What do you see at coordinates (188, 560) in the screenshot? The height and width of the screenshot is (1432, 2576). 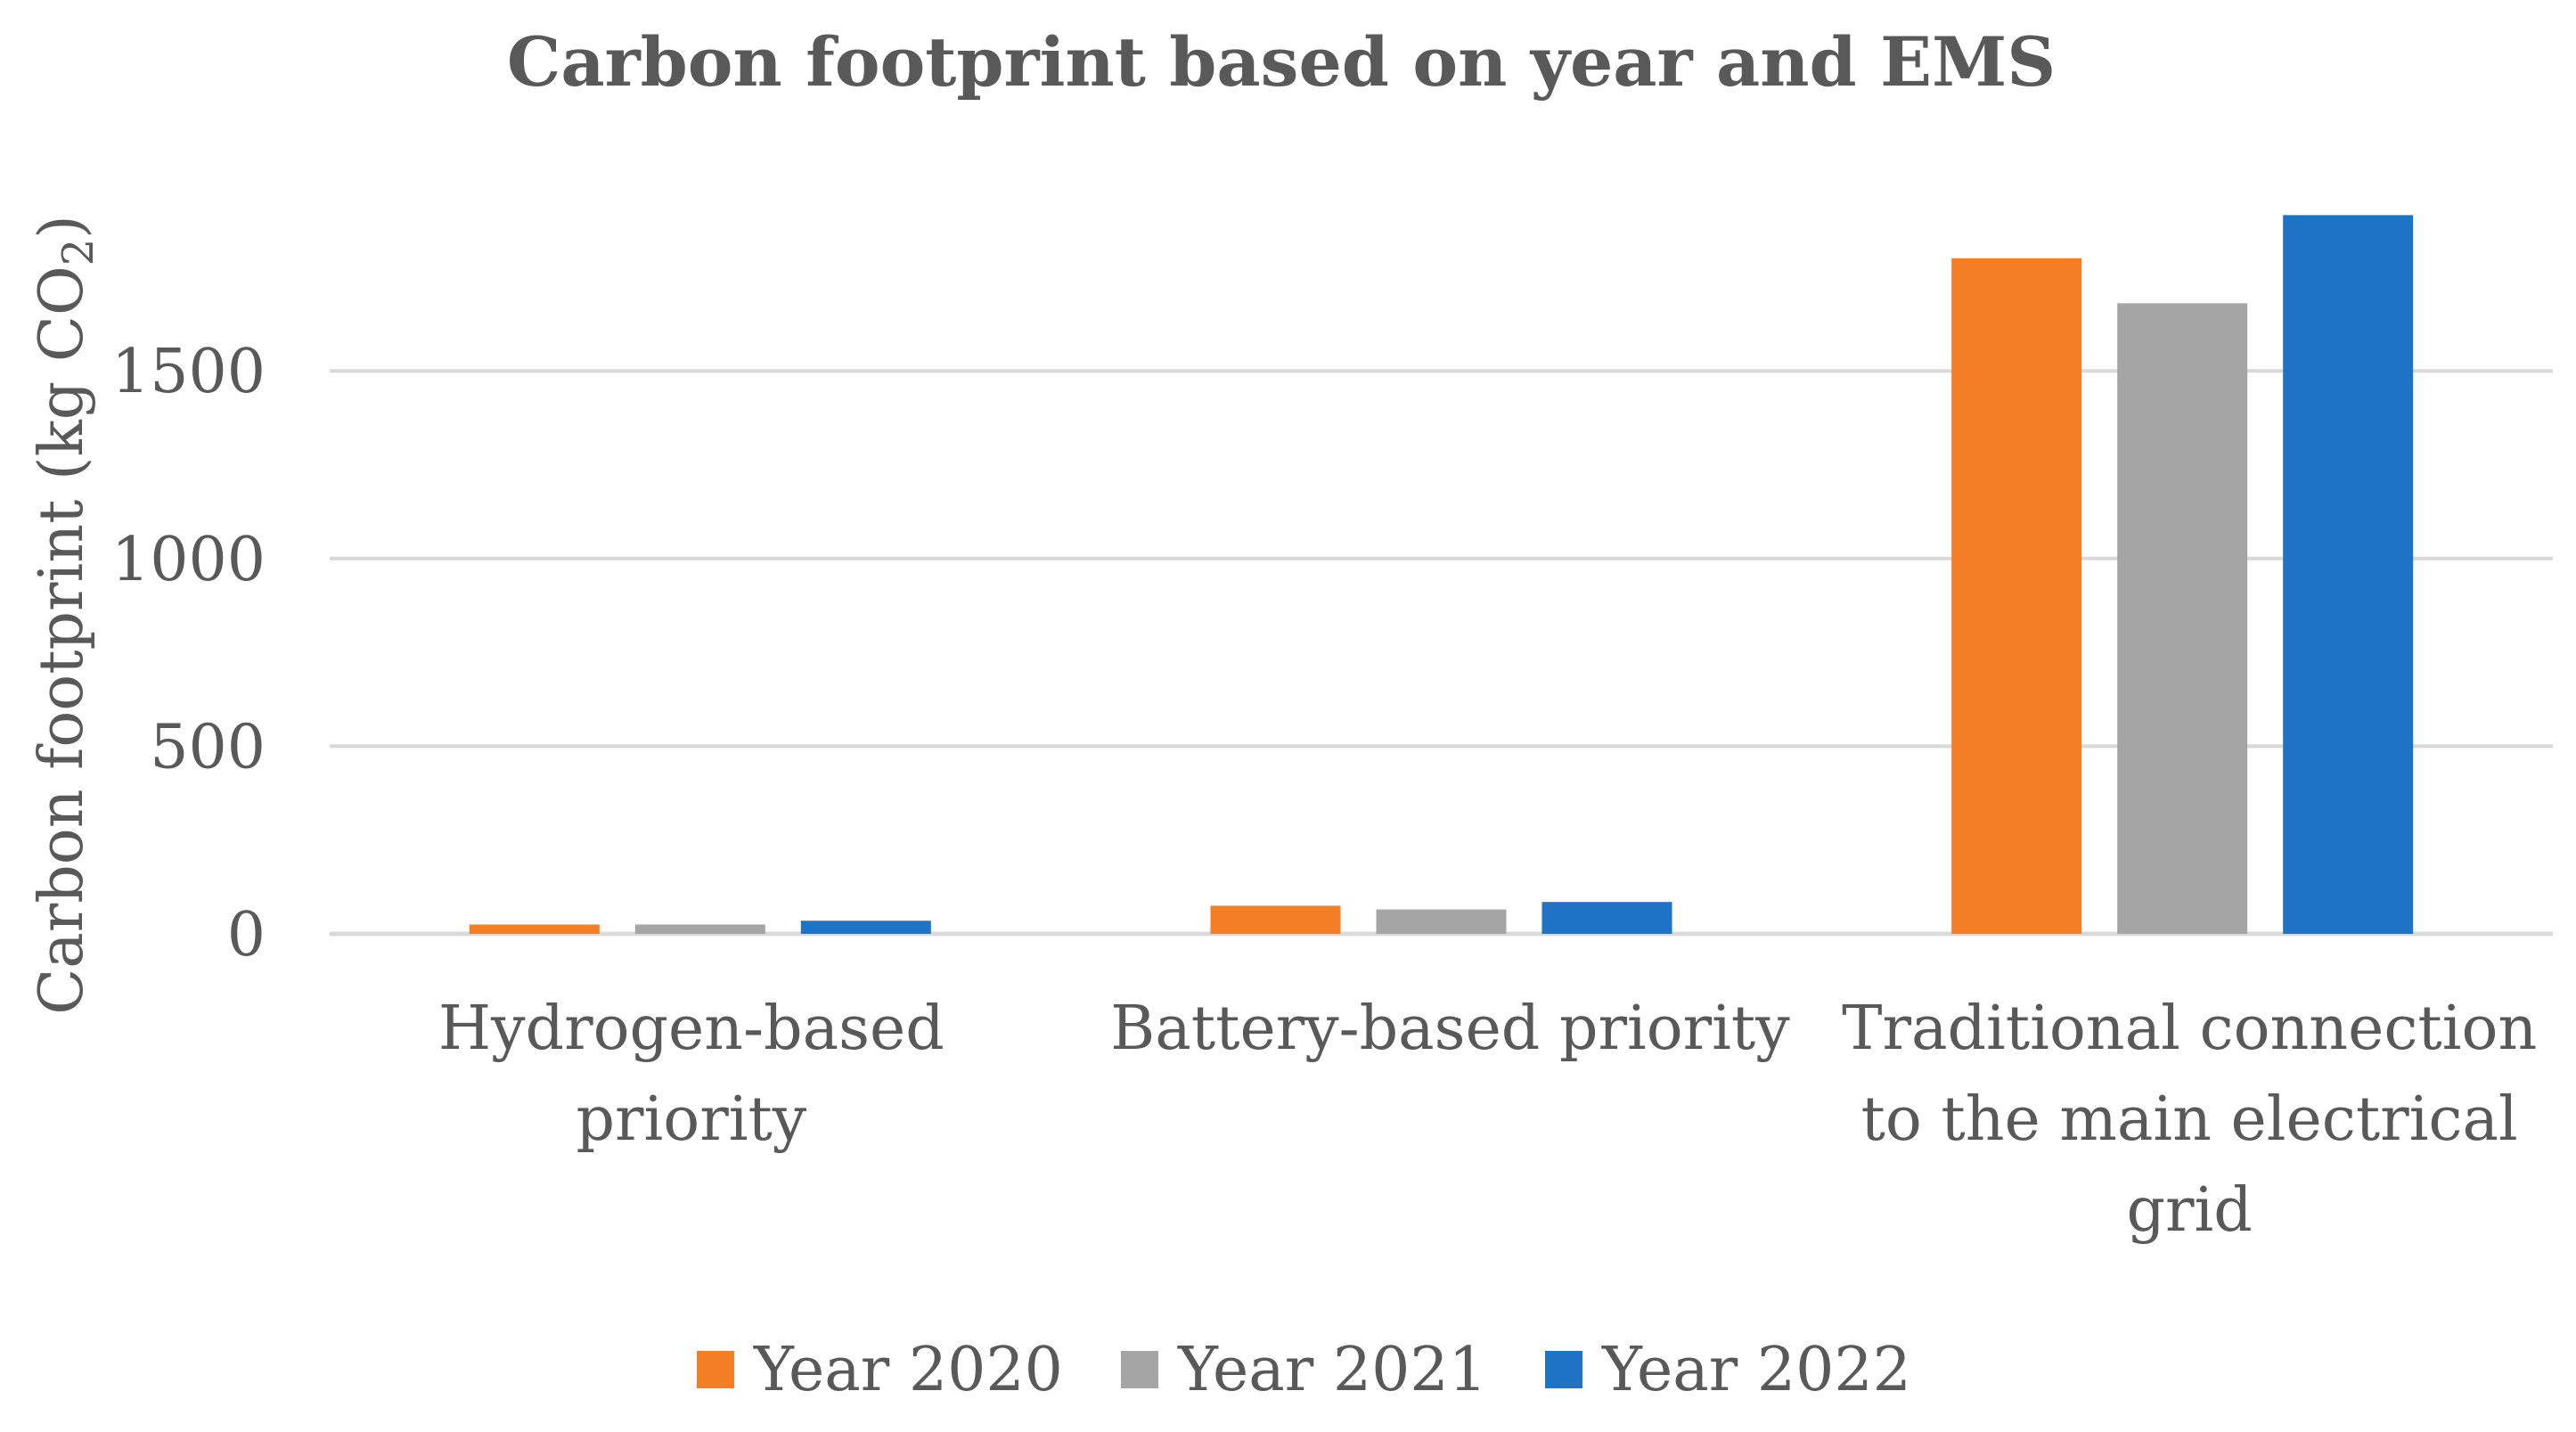 I see `y-tick-label: 1000` at bounding box center [188, 560].